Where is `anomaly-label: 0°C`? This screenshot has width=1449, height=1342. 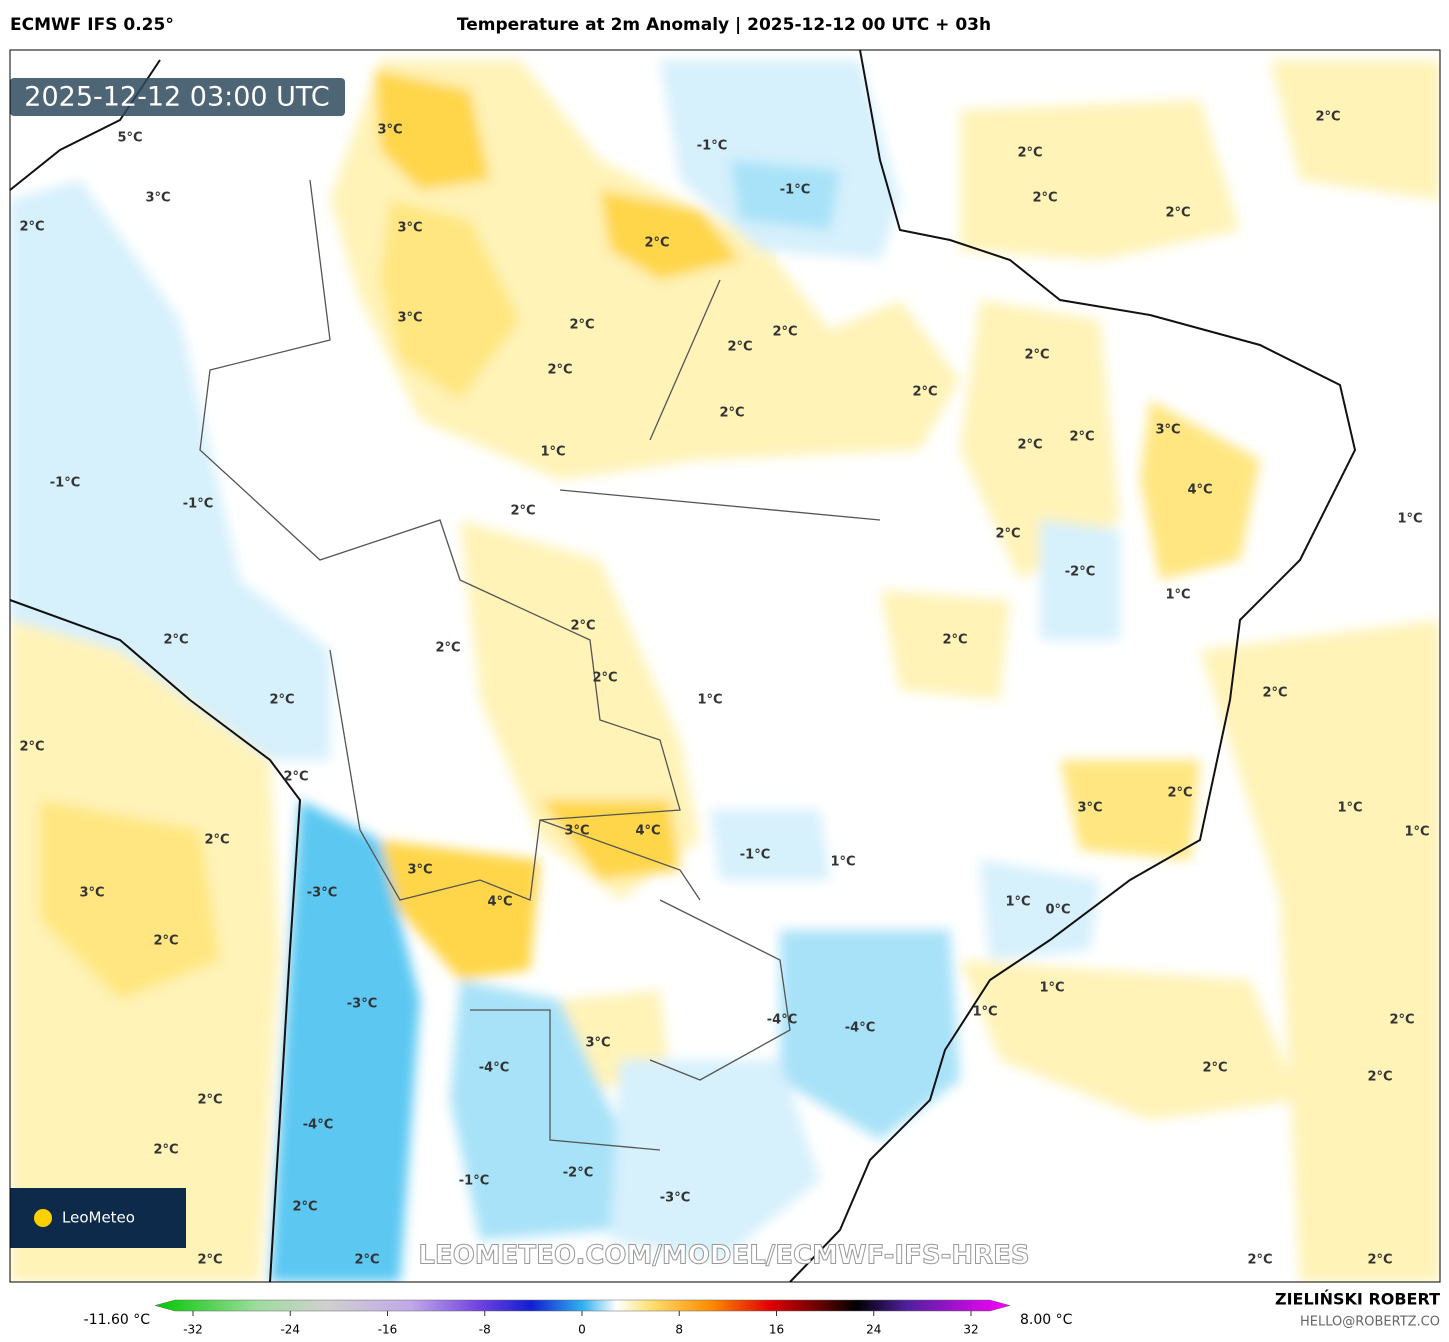
anomaly-label: 0°C is located at coordinates (1057, 910).